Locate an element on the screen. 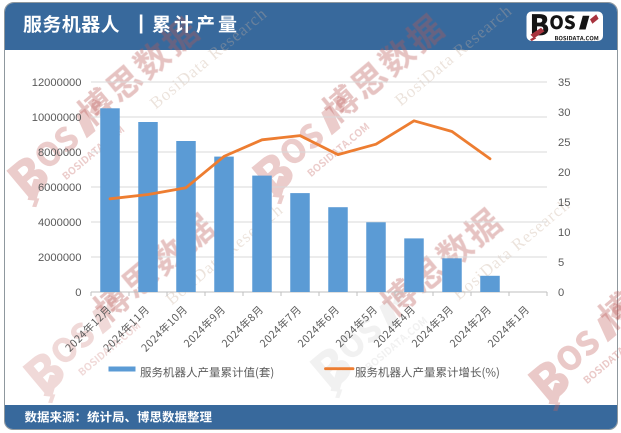 This screenshot has width=621, height=433. svg-text: 10 is located at coordinates (564, 233).